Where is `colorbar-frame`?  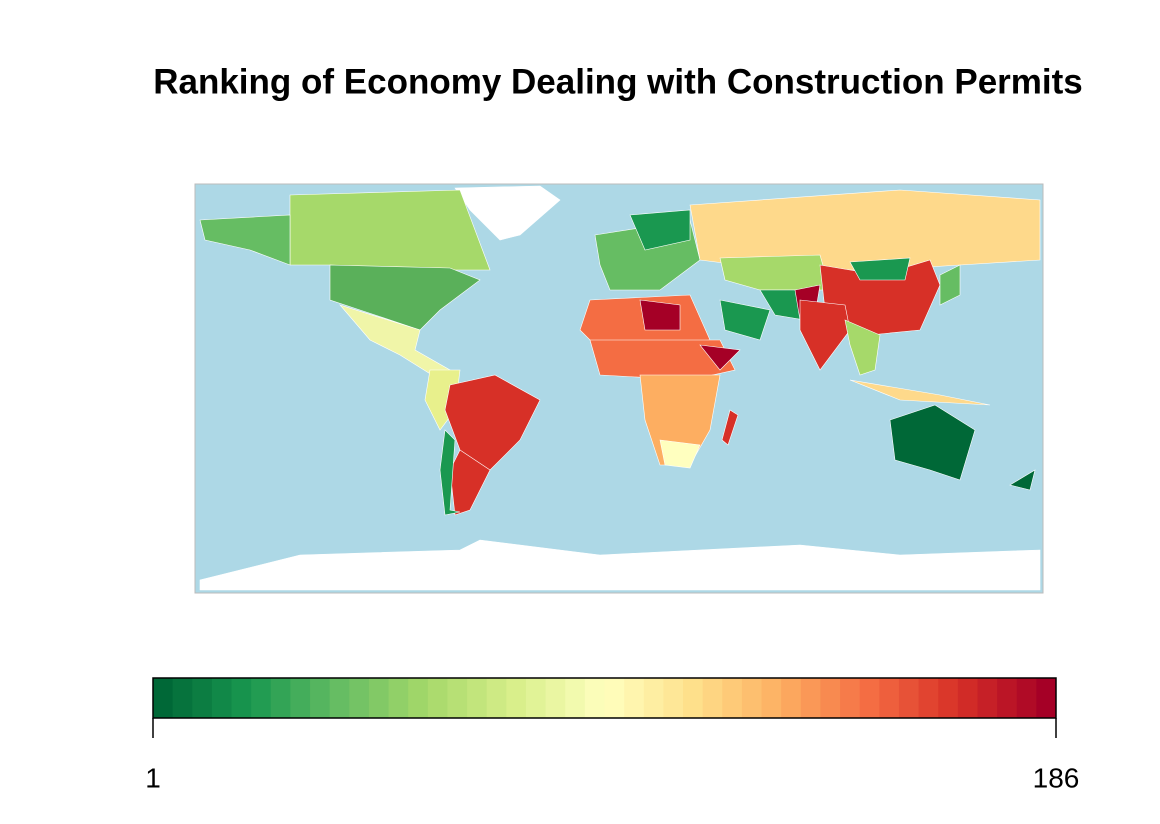
colorbar-frame is located at coordinates (604, 698).